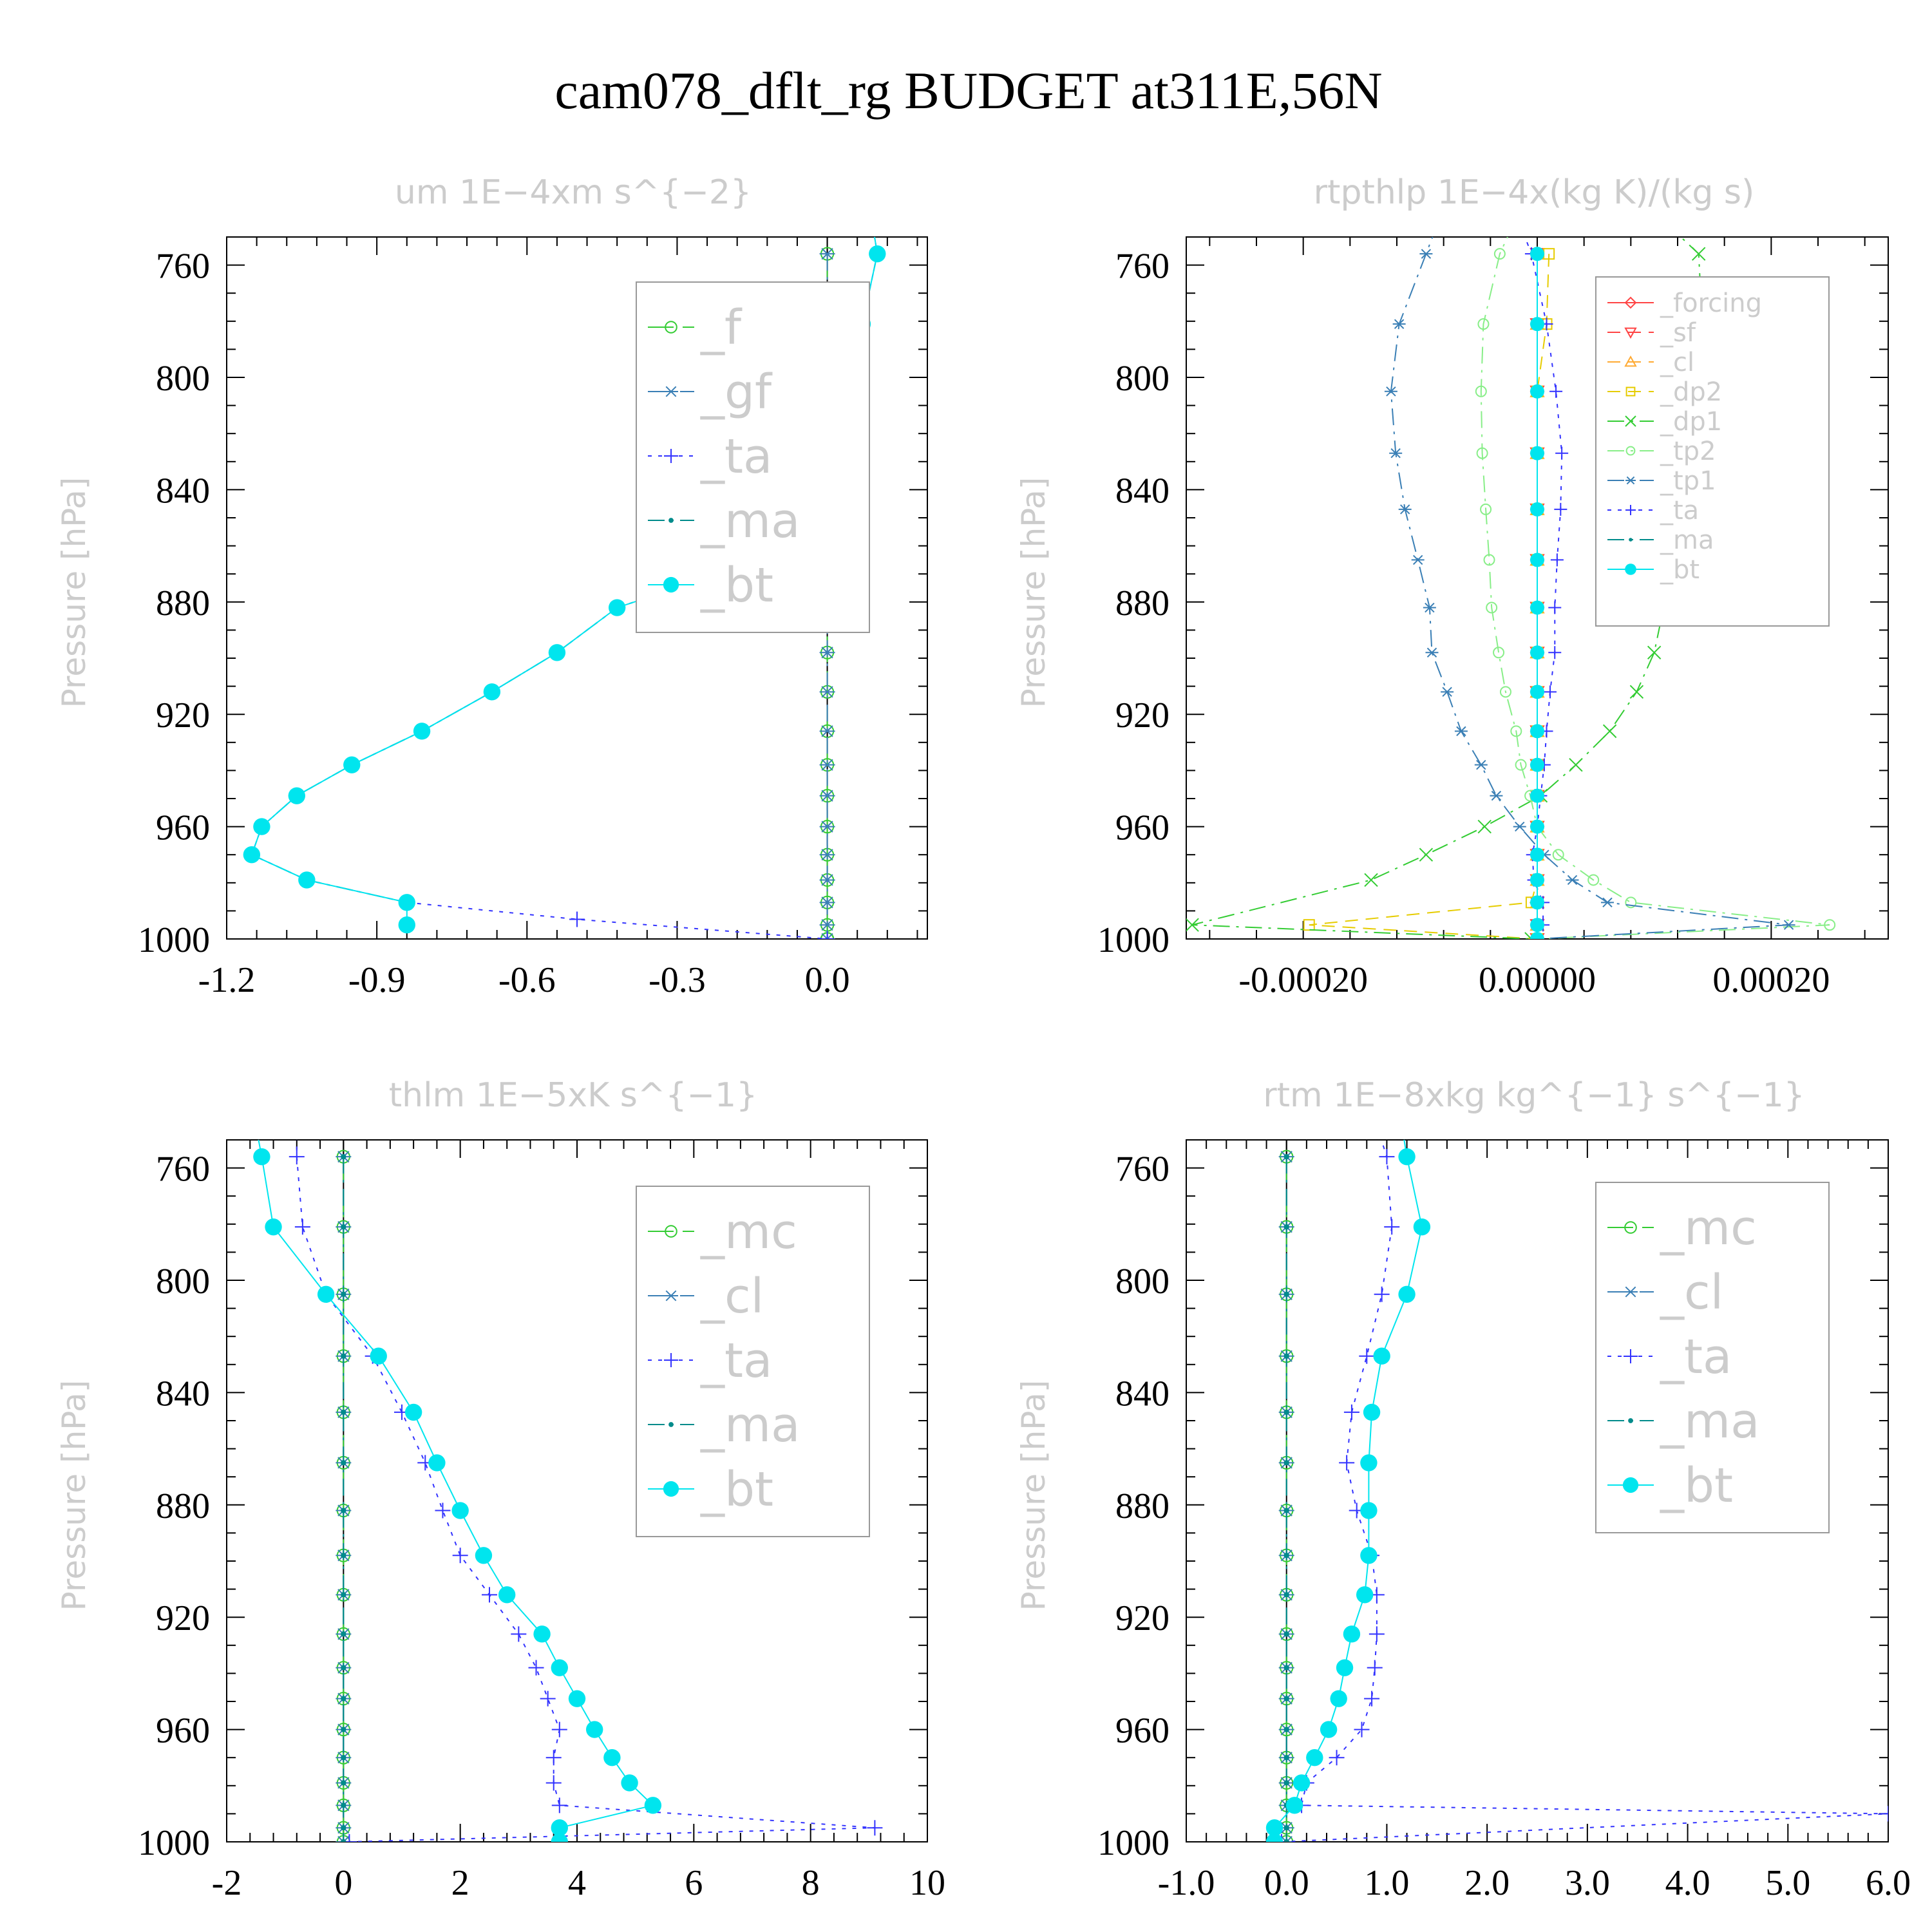 The width and height of the screenshot is (1932, 1932). I want to click on y-axis-label: Pressure [hPa], so click(1033, 592).